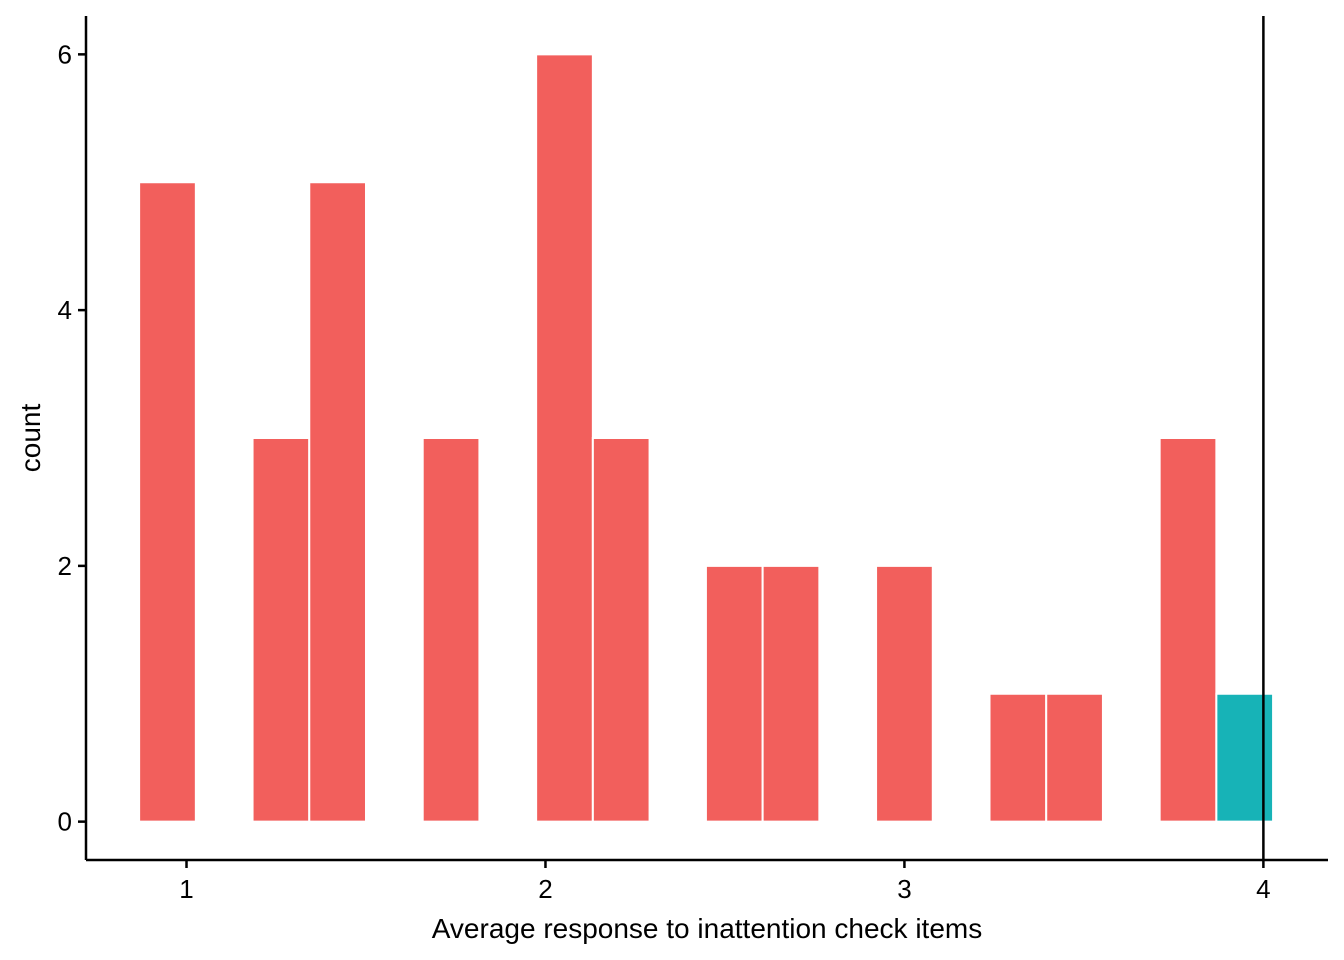  What do you see at coordinates (65, 822) in the screenshot?
I see `y-tick-label: 0` at bounding box center [65, 822].